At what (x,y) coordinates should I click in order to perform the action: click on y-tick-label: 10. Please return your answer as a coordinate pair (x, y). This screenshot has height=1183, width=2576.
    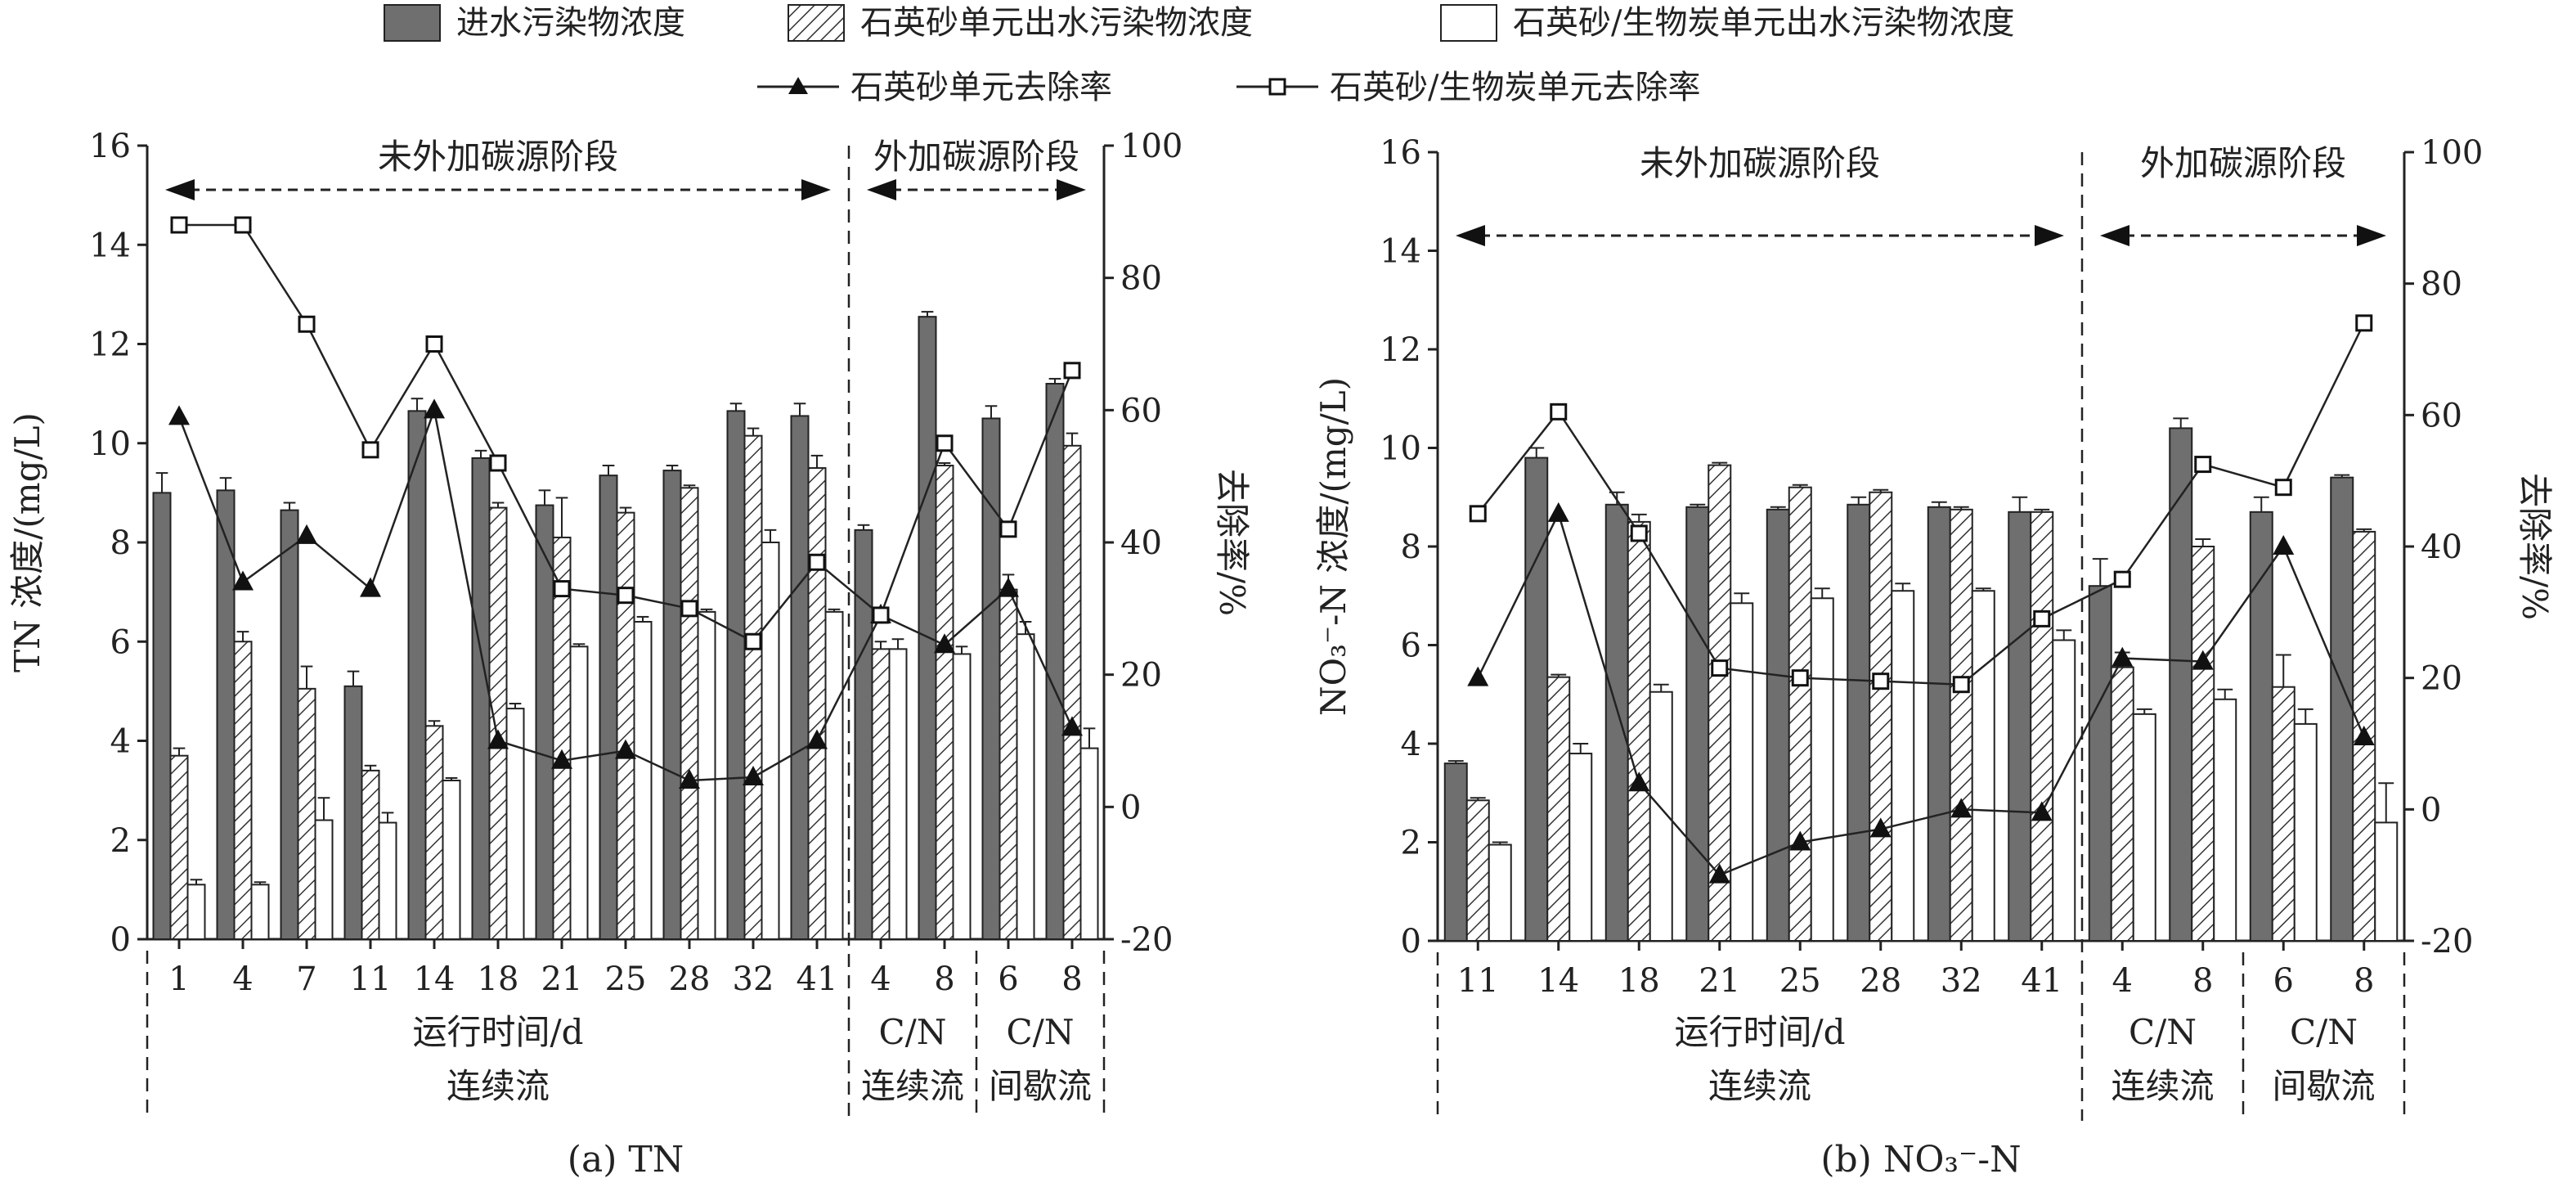
    Looking at the image, I should click on (110, 444).